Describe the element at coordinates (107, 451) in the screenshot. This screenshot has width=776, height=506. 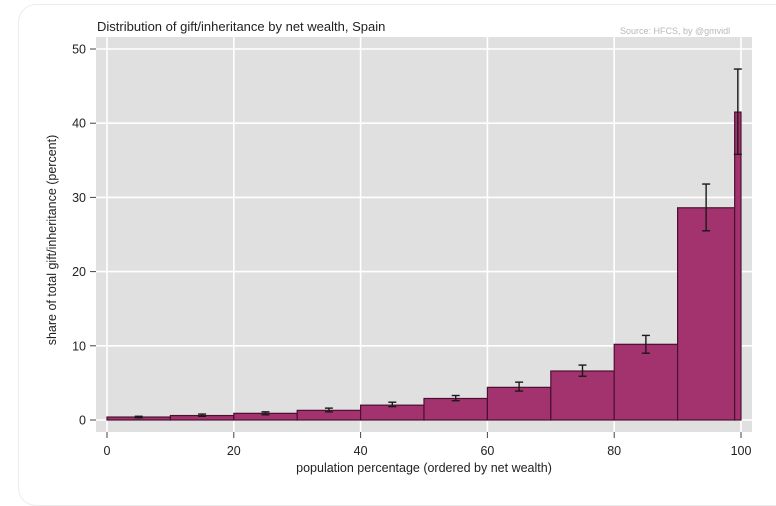
I see `x-tick-label: 0` at that location.